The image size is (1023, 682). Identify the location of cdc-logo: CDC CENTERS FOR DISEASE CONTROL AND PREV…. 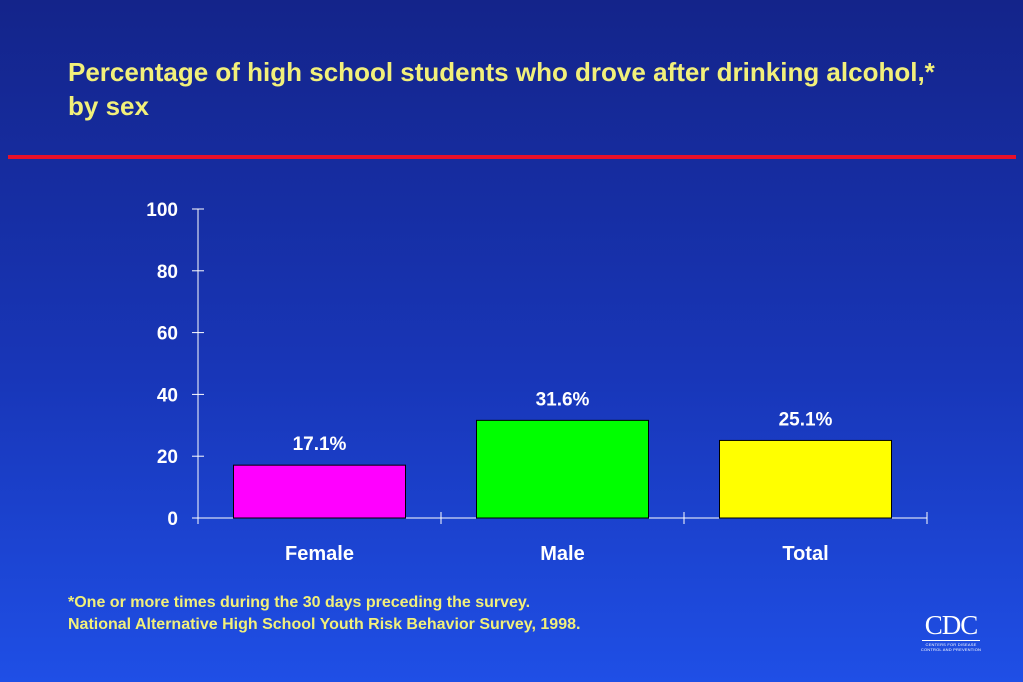
(951, 631).